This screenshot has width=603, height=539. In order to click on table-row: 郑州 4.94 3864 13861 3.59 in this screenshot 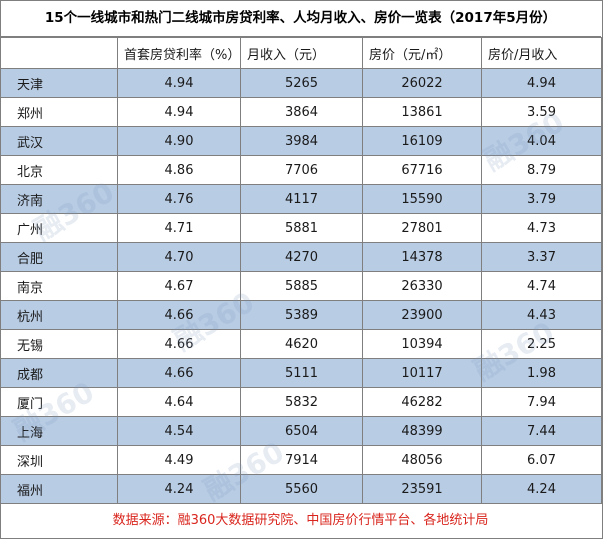, I will do `click(301, 112)`.